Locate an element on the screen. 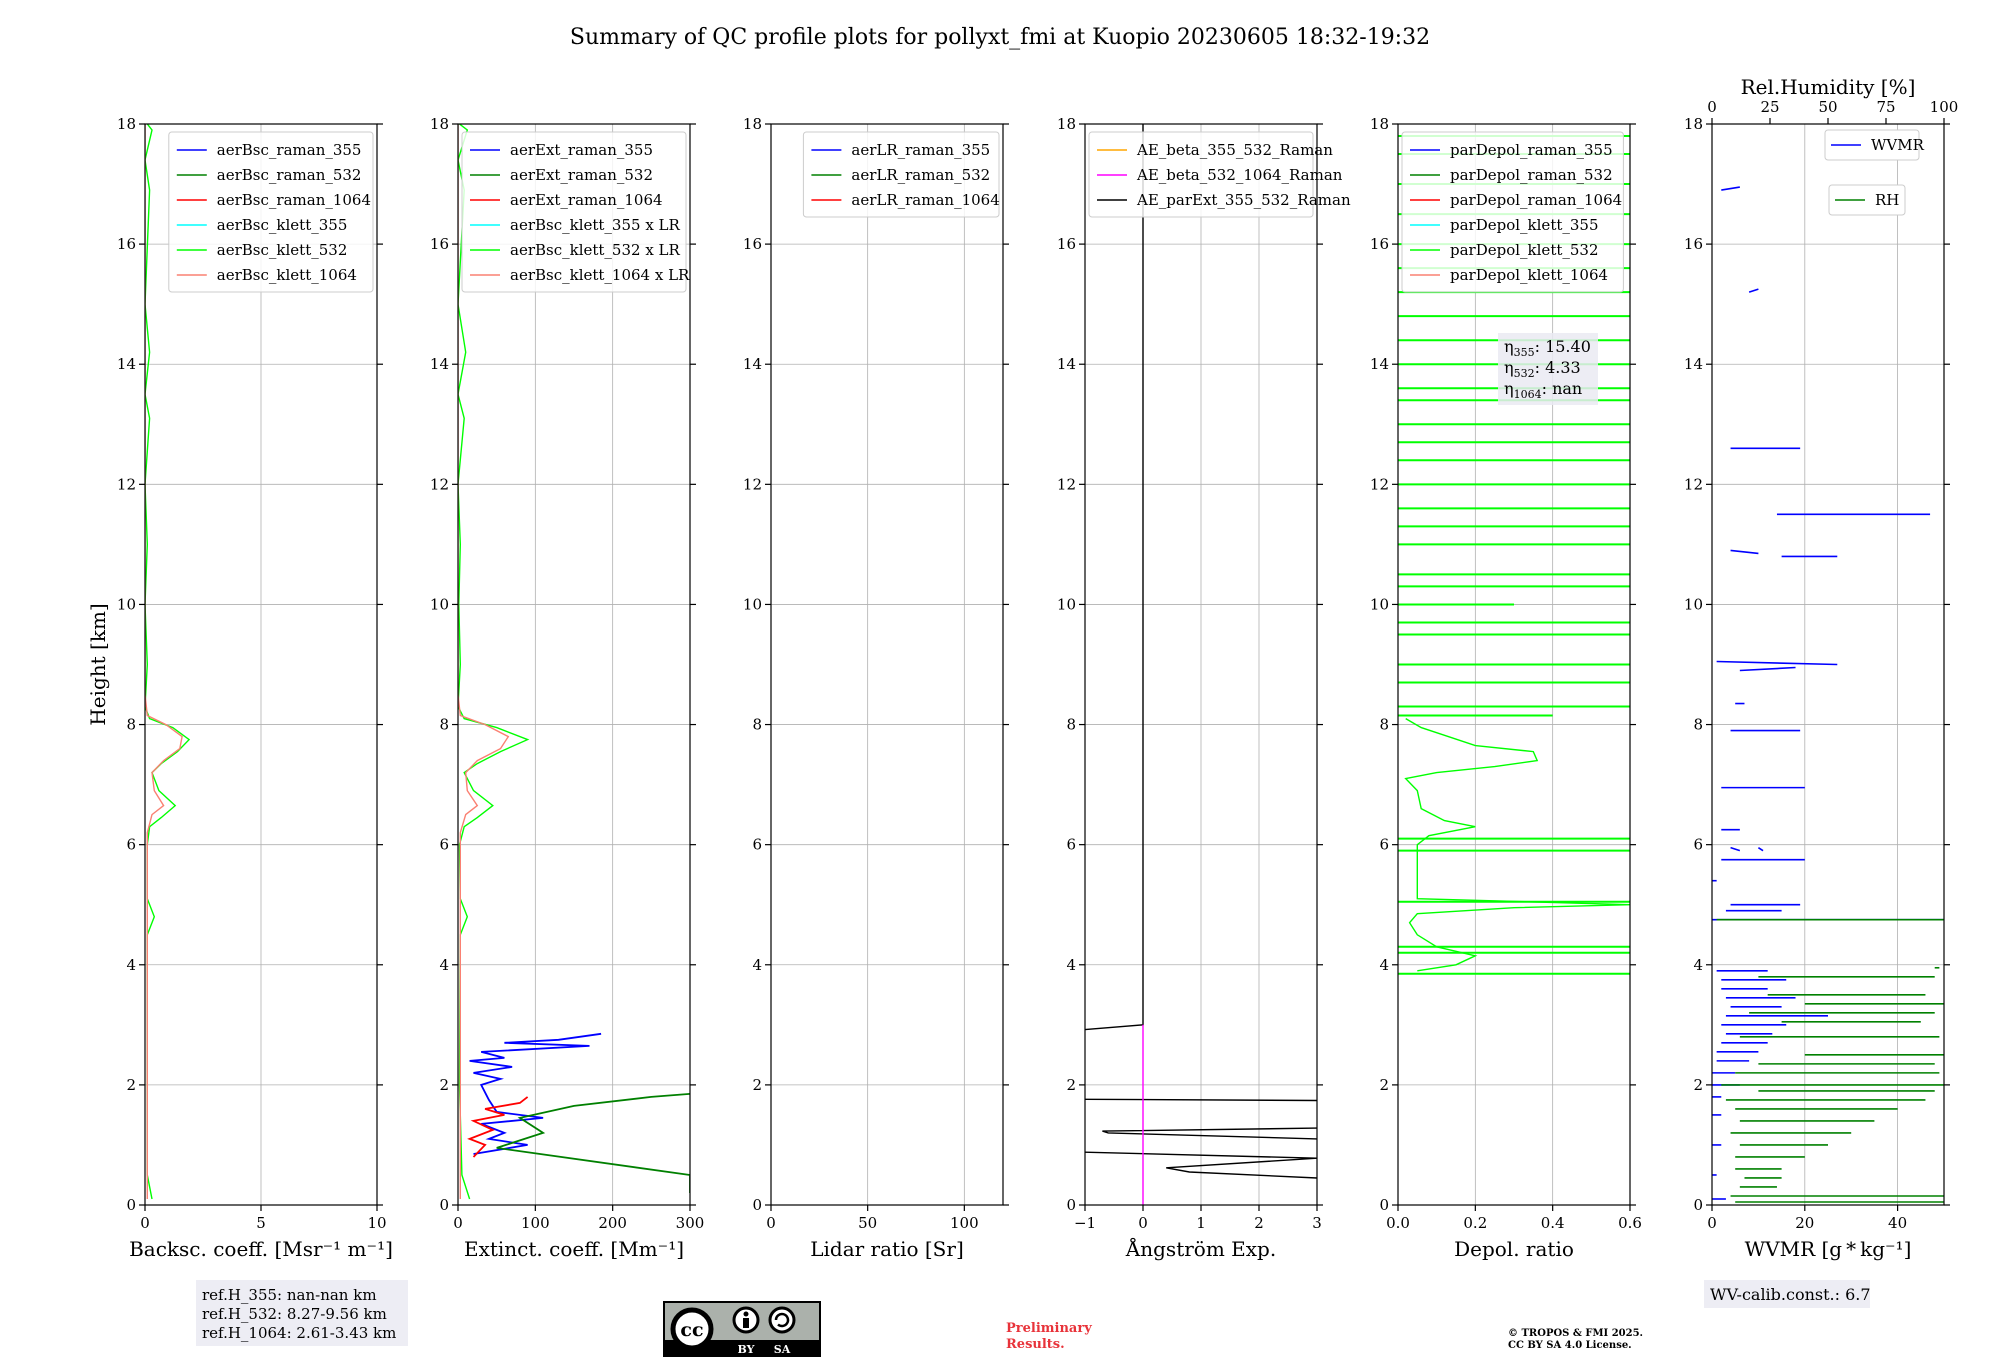 This screenshot has height=1360, width=2000. x-tick-label: 50 is located at coordinates (867, 1223).